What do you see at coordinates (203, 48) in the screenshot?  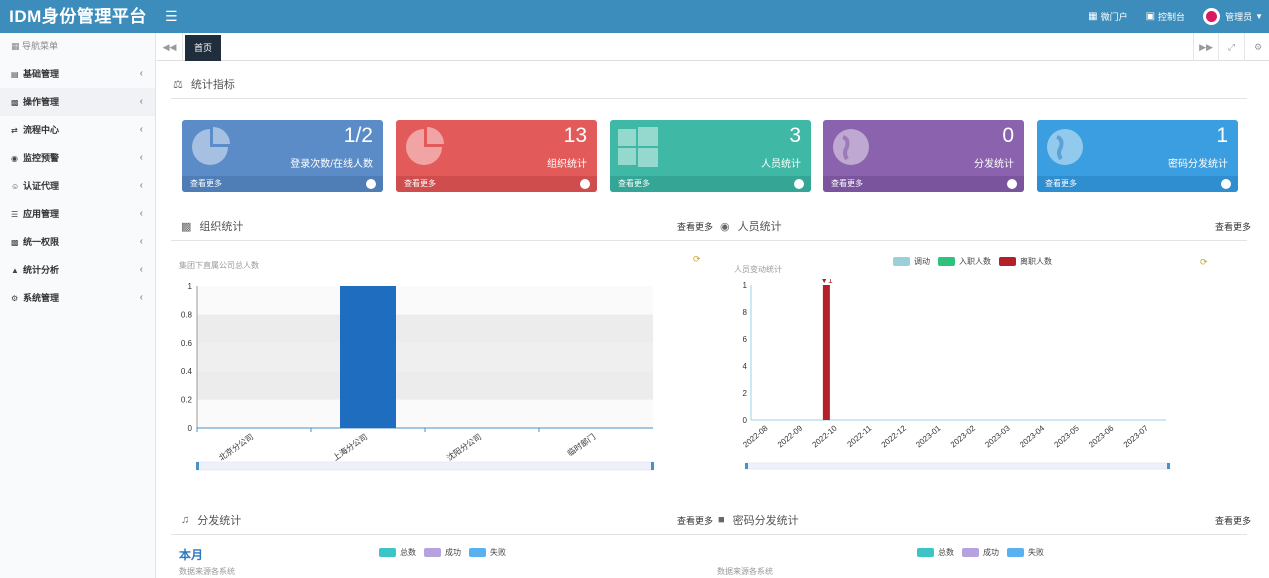 I see `tab-home: 首页` at bounding box center [203, 48].